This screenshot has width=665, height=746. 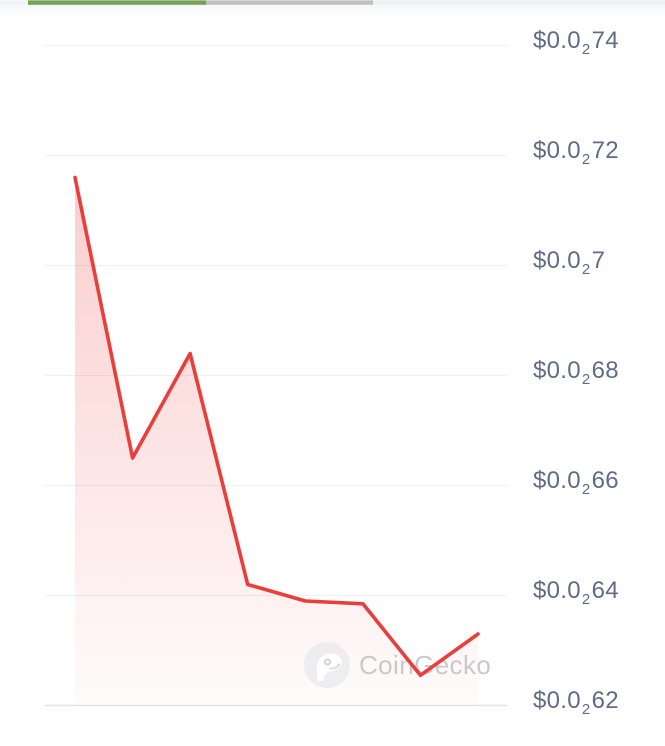 I want to click on progress-segment-progress-complete, so click(x=117, y=2).